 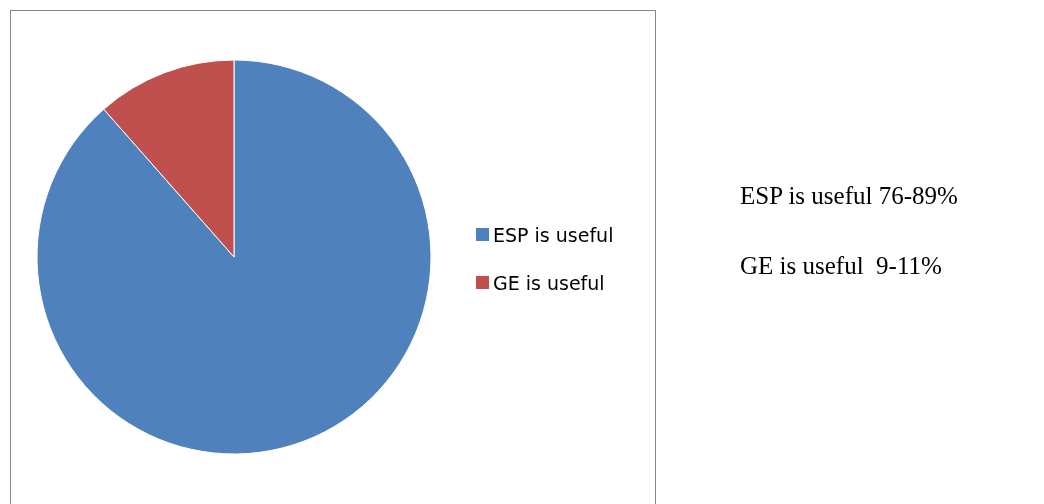 I want to click on legend-label: ESP is useful, so click(x=553, y=234).